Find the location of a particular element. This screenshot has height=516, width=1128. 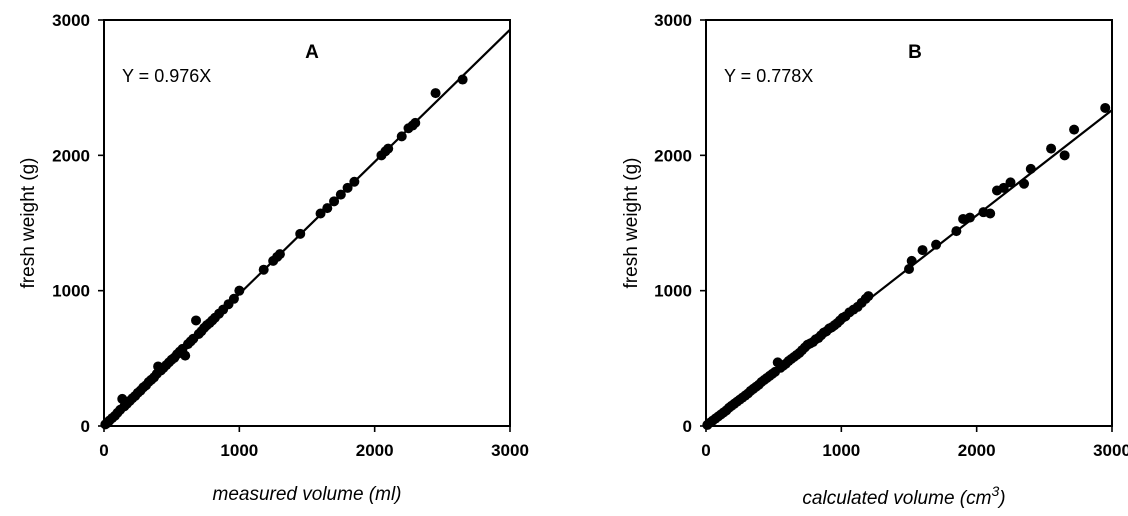

x-axis-label-superscript: 3 is located at coordinates (995, 491).